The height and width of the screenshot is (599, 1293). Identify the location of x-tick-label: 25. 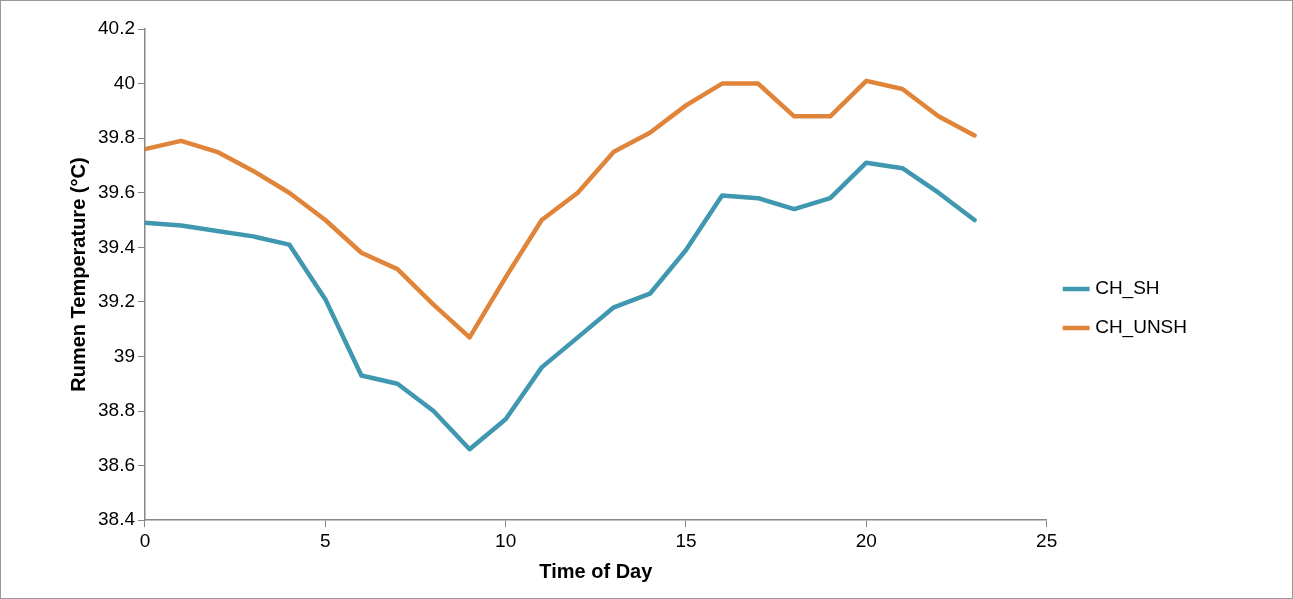
(1047, 540).